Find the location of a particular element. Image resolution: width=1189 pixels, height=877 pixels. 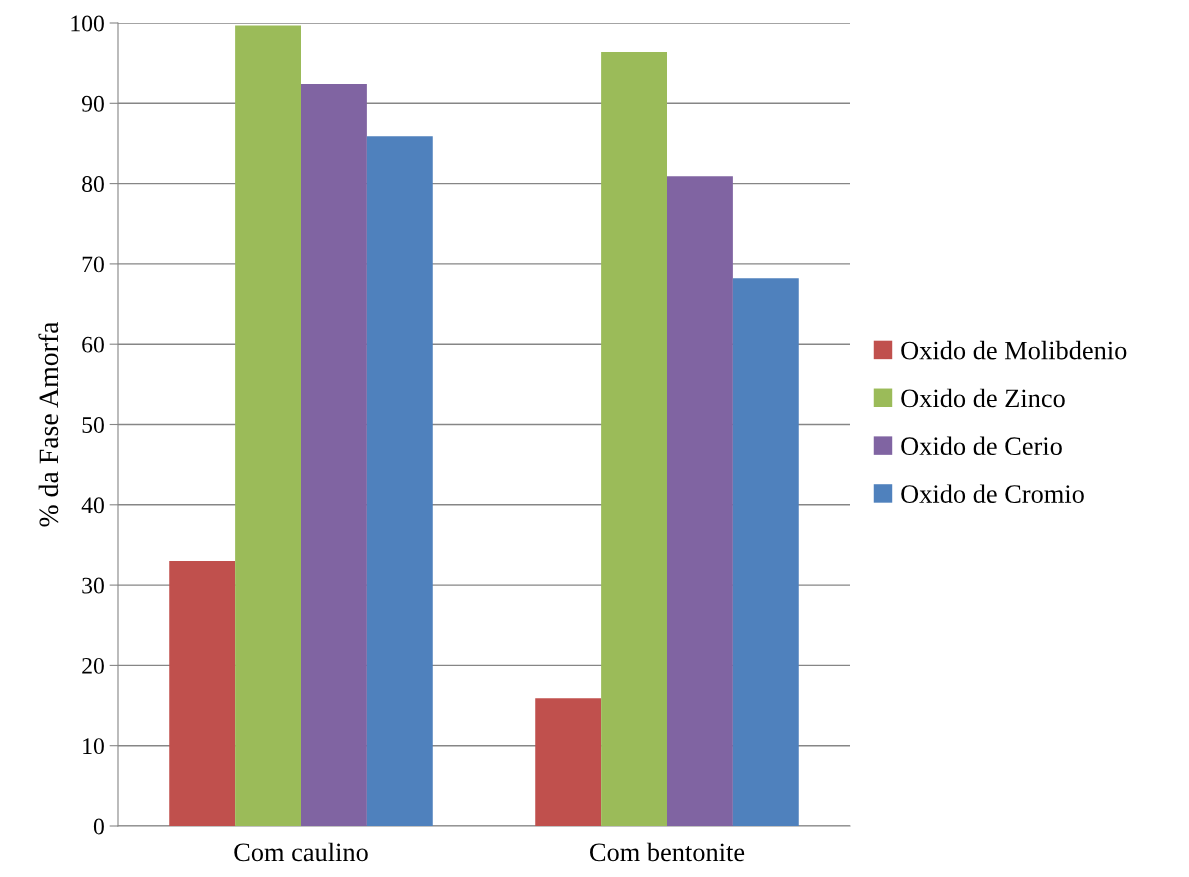

y-tick-label: 30 is located at coordinates (93, 585).